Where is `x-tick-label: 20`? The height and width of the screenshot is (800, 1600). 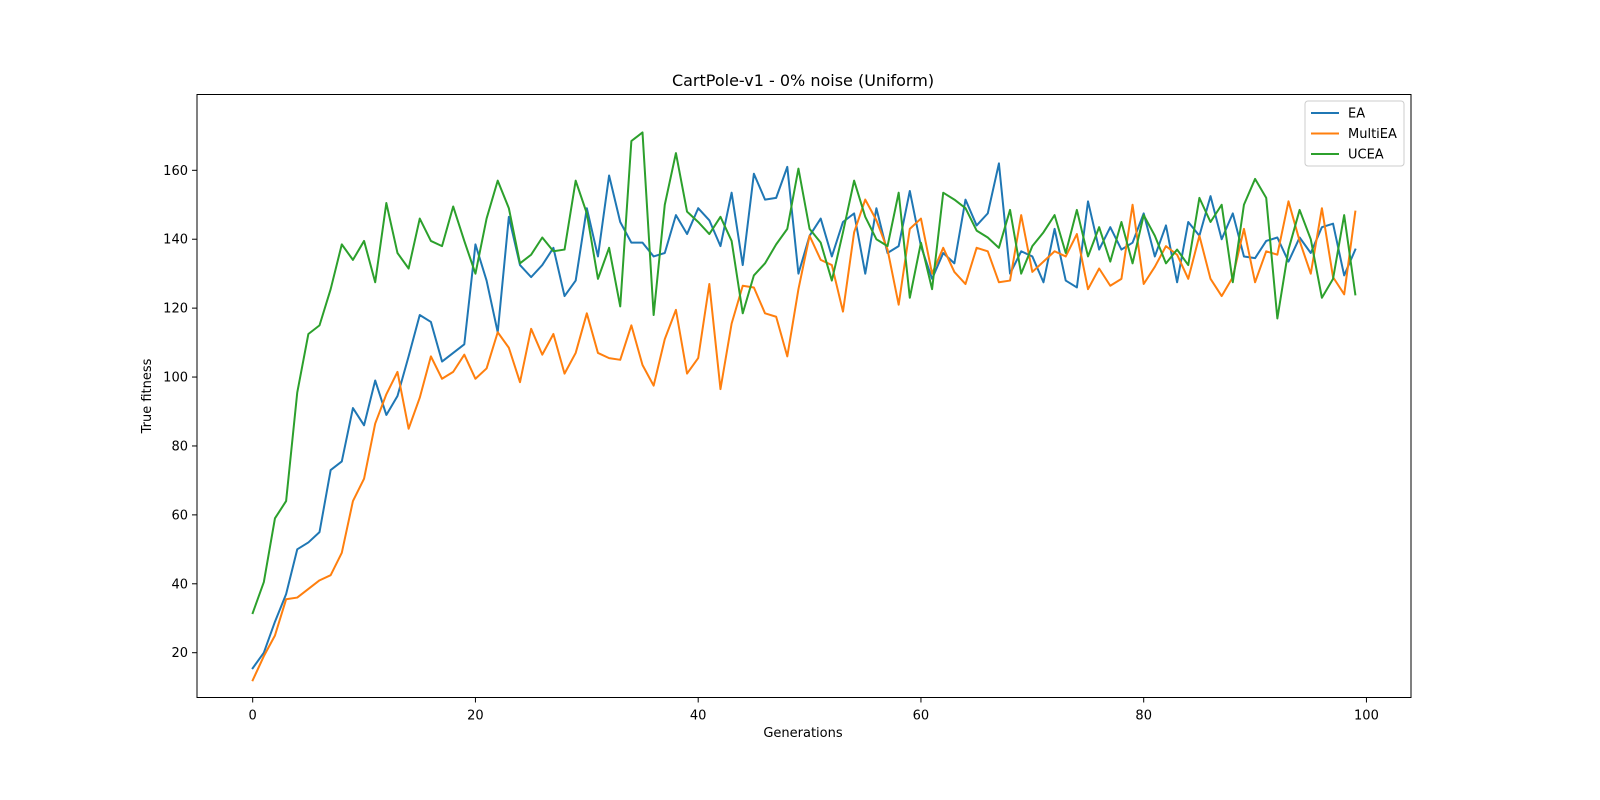 x-tick-label: 20 is located at coordinates (475, 716).